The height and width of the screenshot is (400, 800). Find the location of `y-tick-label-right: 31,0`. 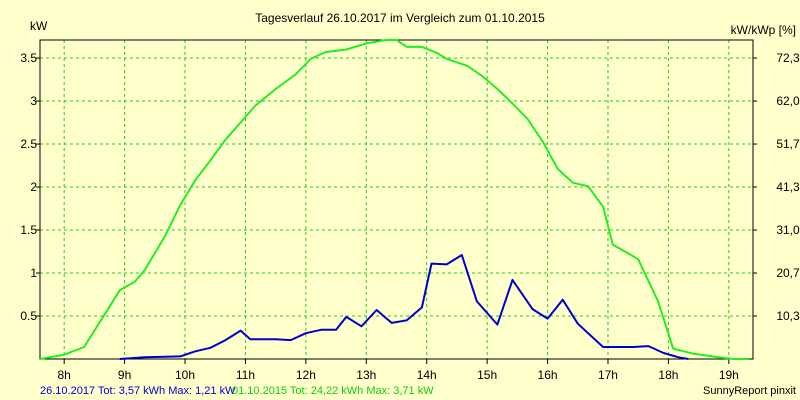

y-tick-label-right: 31,0 is located at coordinates (788, 230).